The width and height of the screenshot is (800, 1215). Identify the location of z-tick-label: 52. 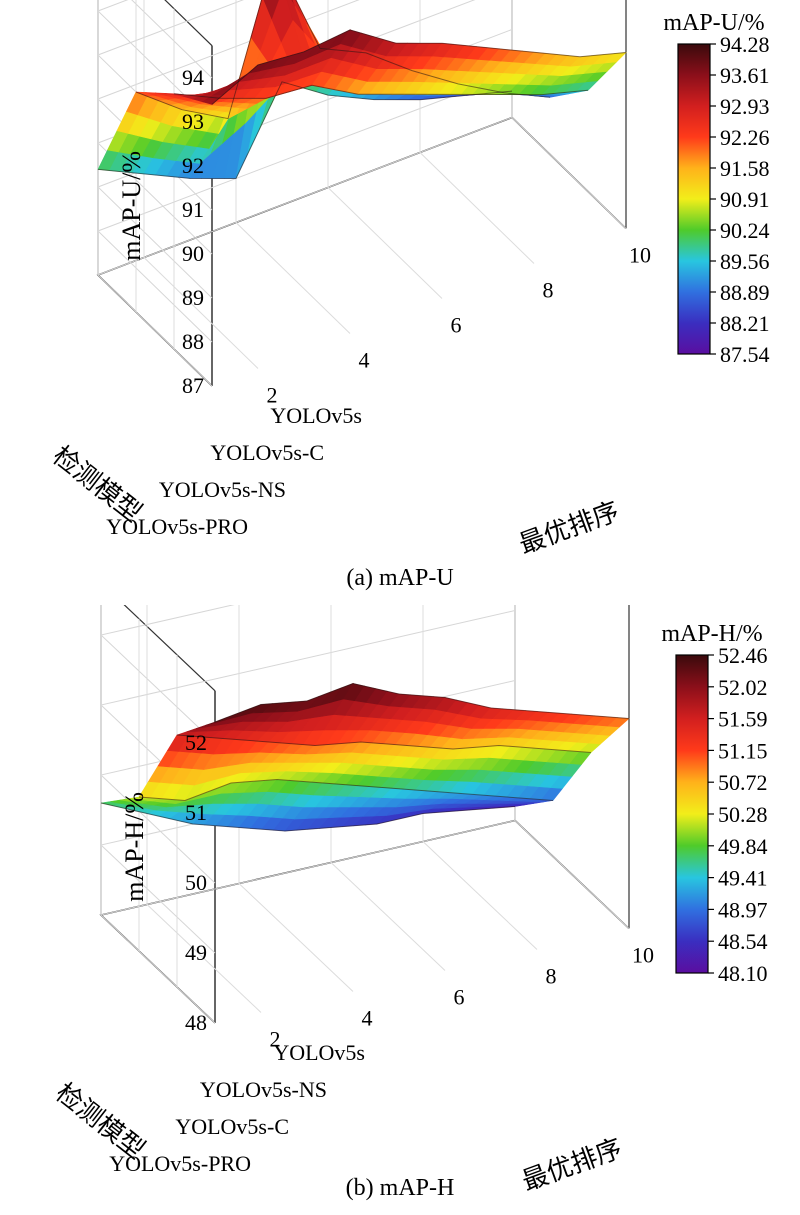
(196, 742).